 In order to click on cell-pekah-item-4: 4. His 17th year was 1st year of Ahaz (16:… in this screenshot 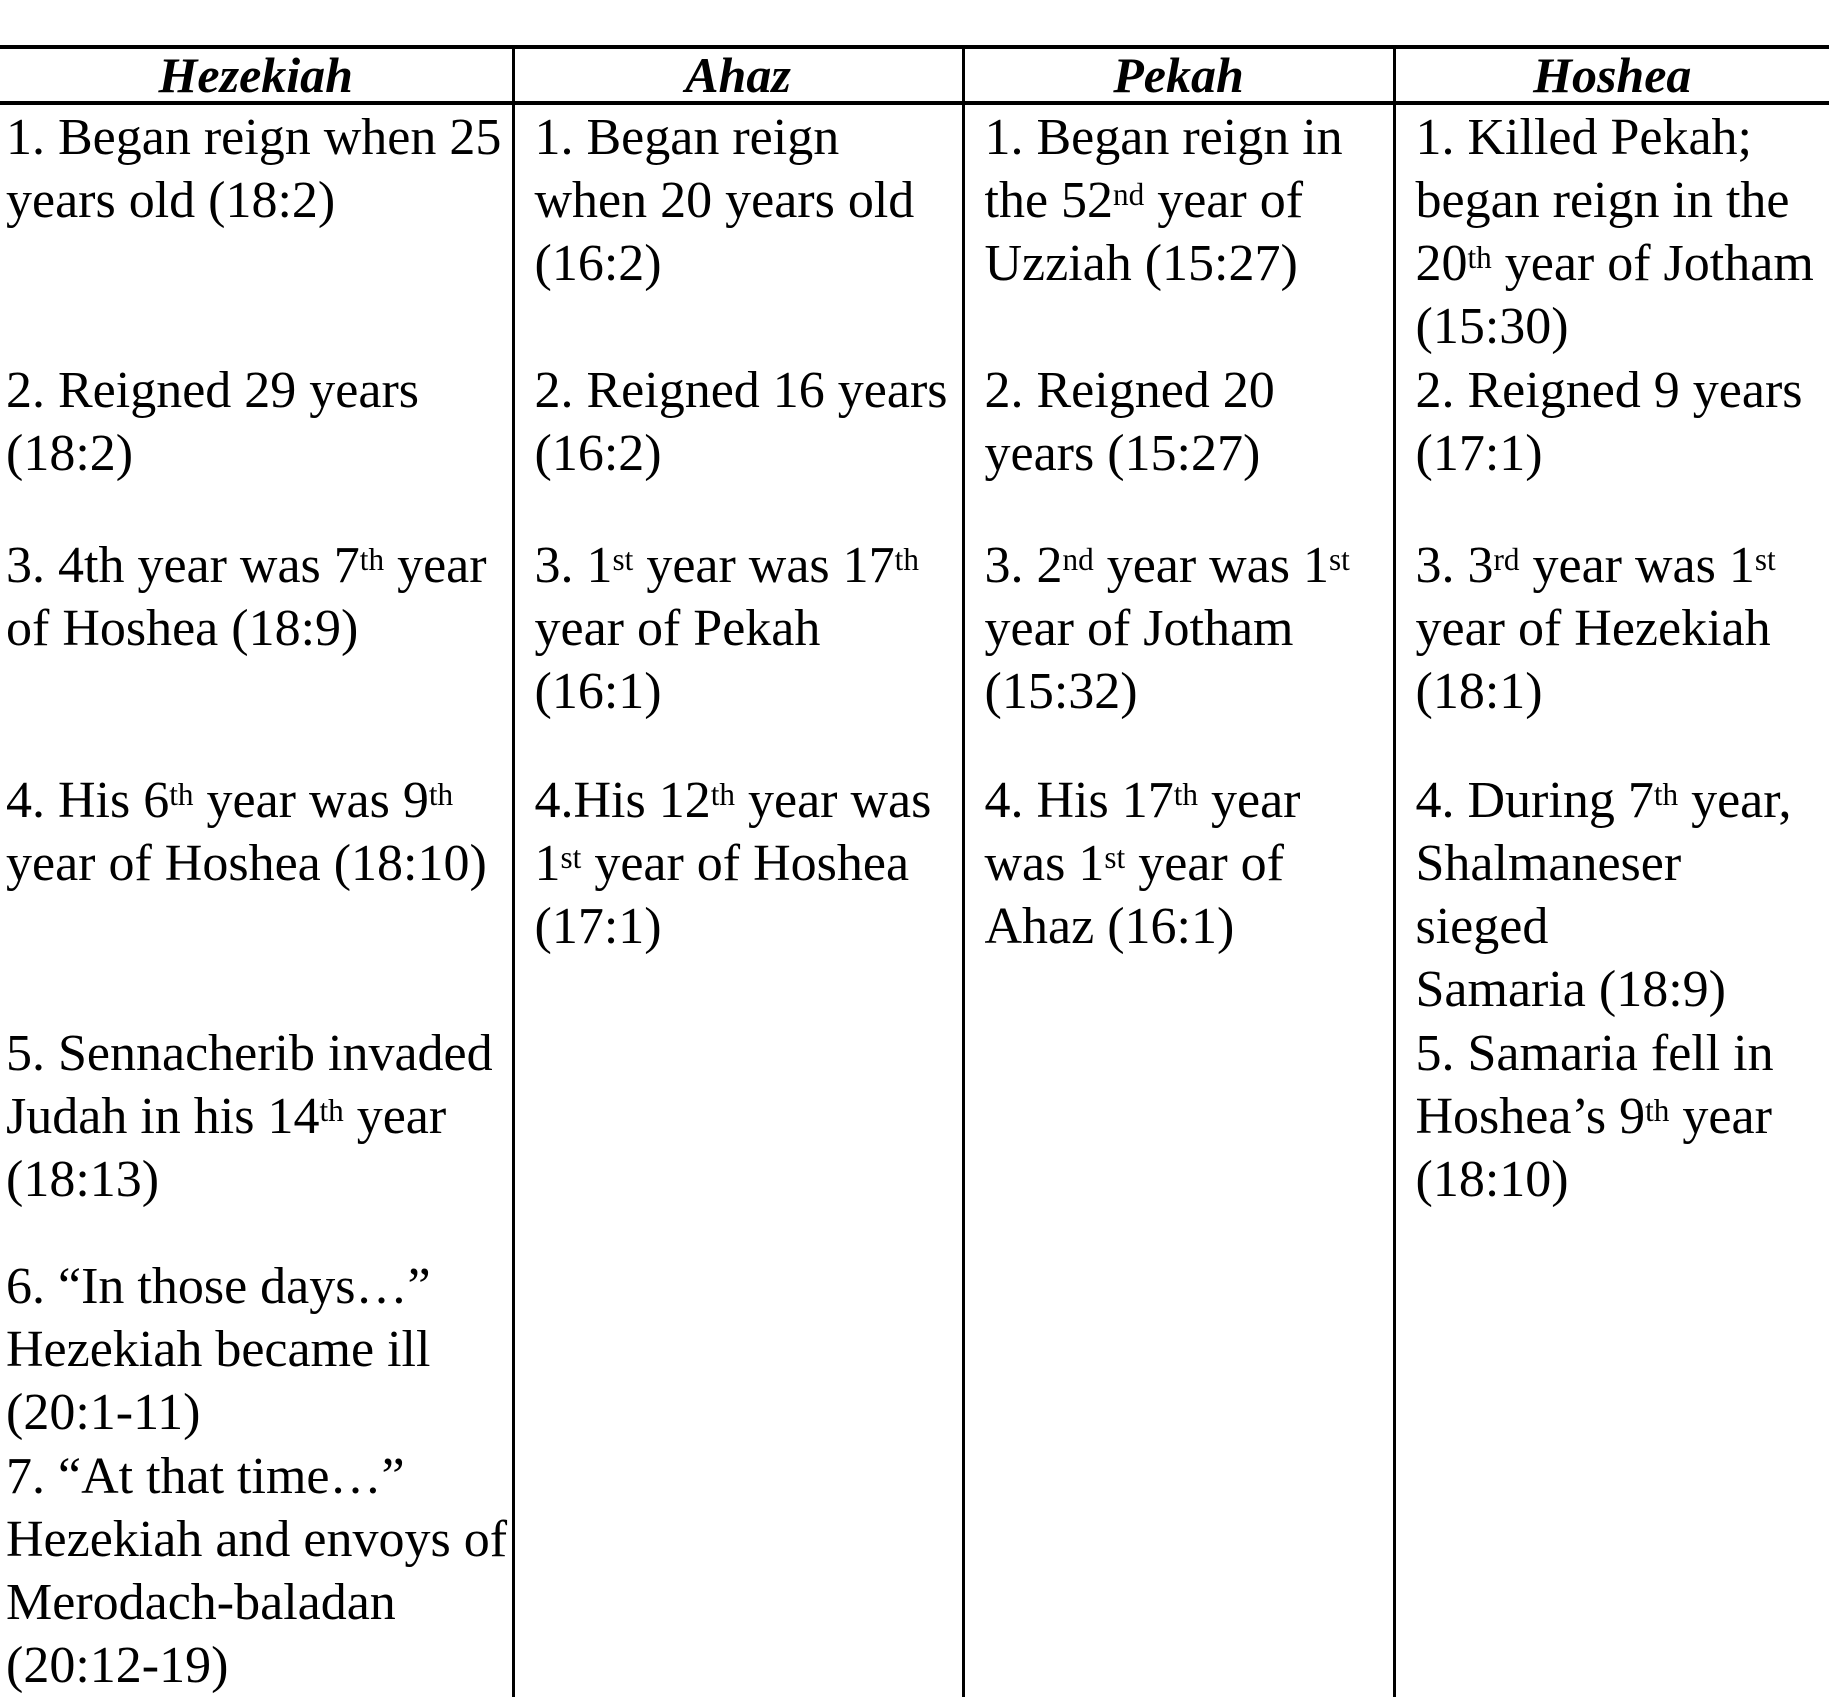, I will do `click(1177, 894)`.